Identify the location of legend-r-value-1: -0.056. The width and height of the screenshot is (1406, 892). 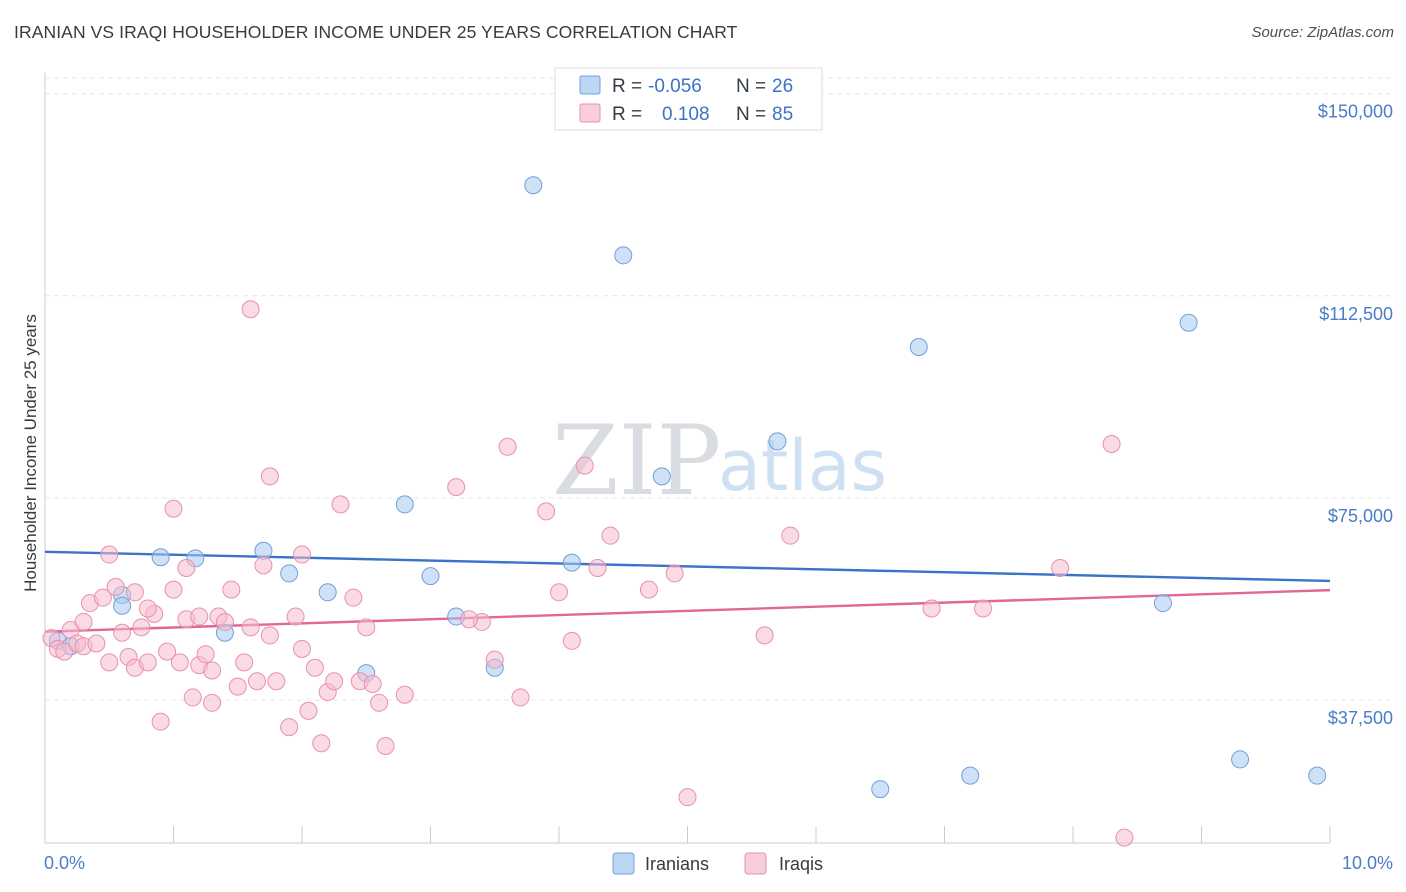
(675, 86).